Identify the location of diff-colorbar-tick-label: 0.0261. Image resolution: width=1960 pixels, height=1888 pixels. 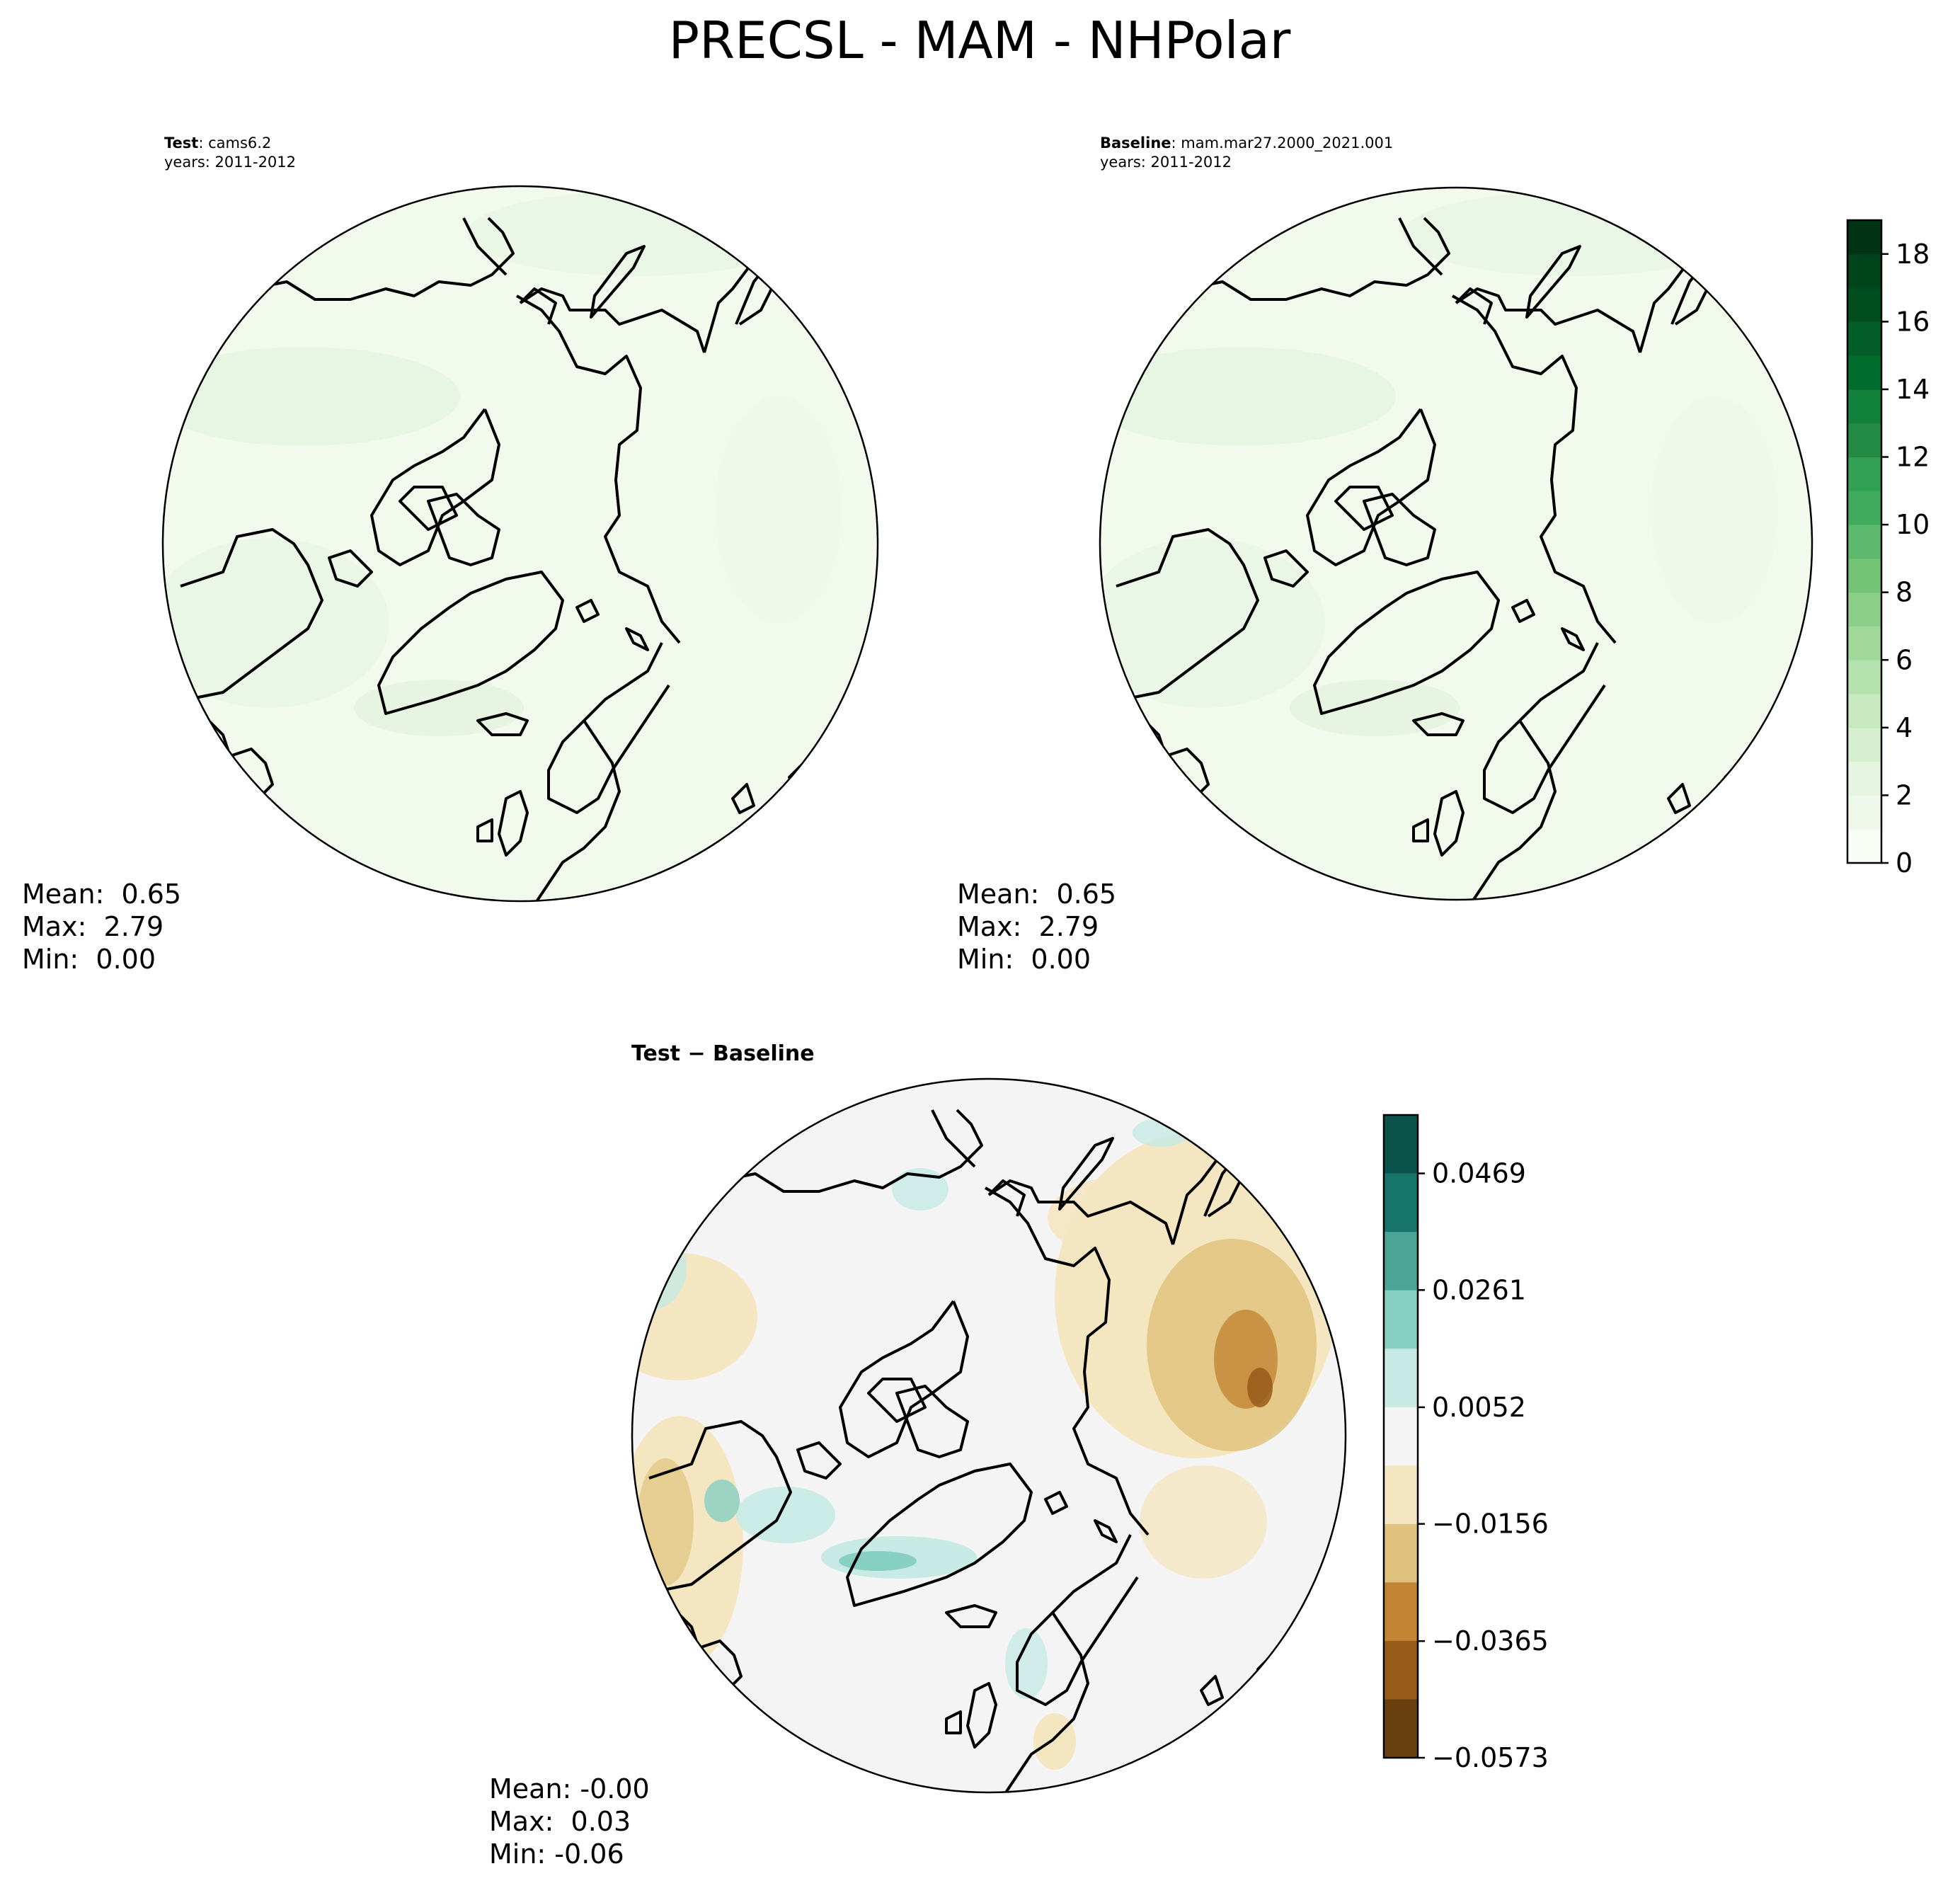
(1479, 1289).